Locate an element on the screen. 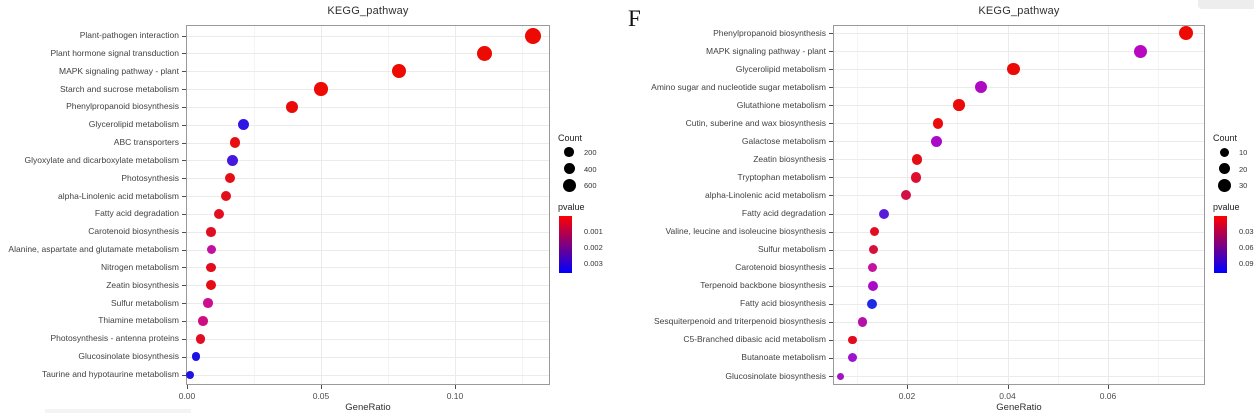  category-label: ABC transporters is located at coordinates (146, 142).